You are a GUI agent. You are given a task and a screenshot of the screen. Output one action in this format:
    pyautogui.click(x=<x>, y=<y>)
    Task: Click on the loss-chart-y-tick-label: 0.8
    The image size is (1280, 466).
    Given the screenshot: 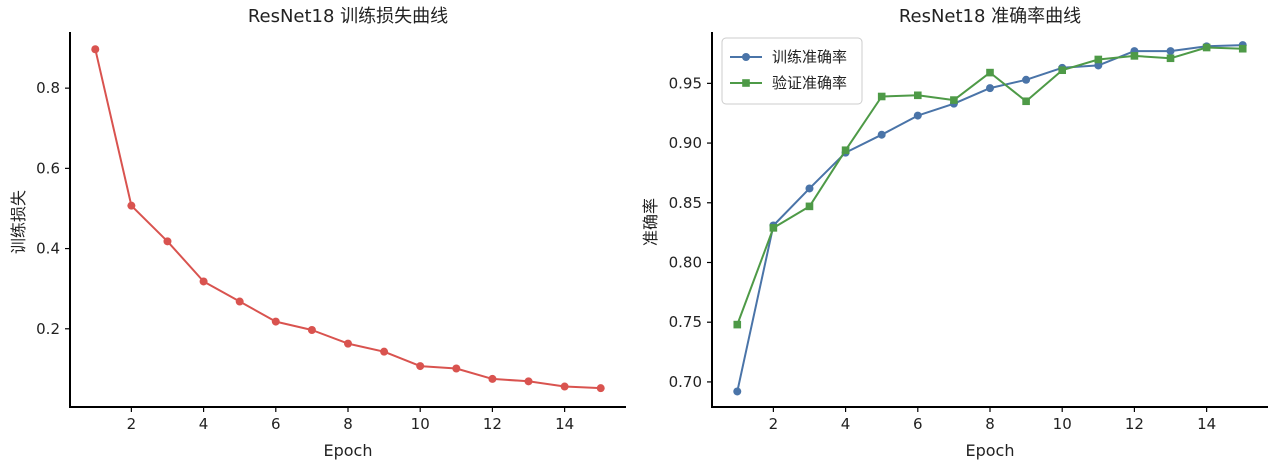 What is the action you would take?
    pyautogui.click(x=48, y=88)
    